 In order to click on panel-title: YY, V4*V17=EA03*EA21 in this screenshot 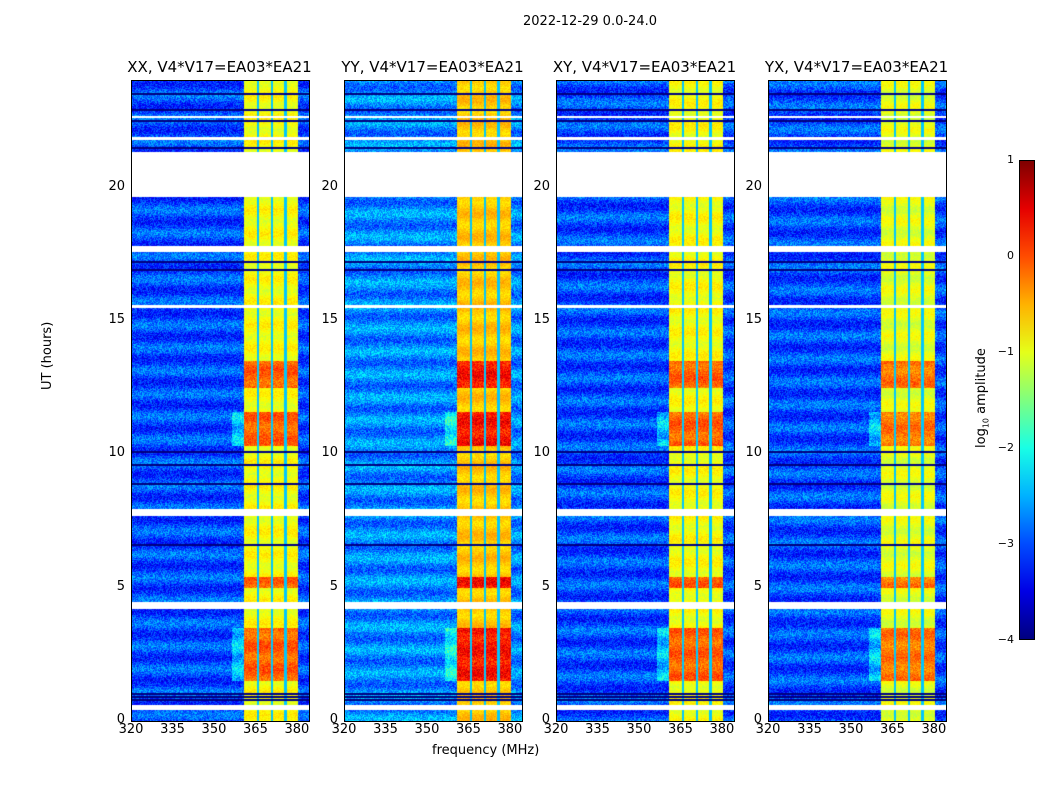, I will do `click(432, 67)`.